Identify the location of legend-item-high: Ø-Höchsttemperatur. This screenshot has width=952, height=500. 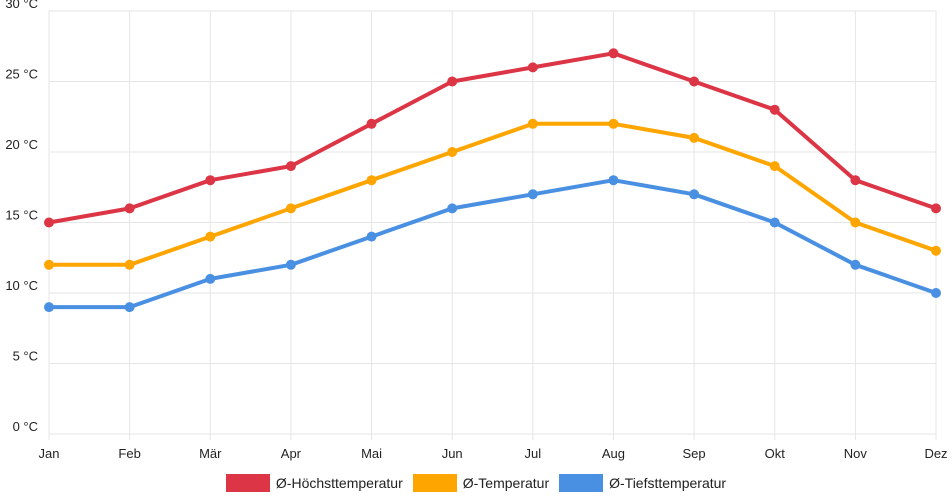
(314, 483).